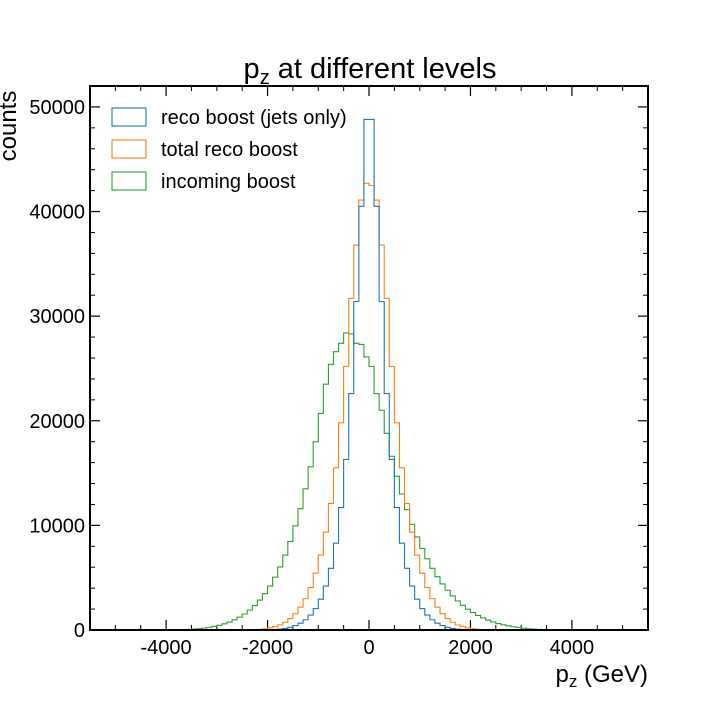 The image size is (720, 720). Describe the element at coordinates (370, 71) in the screenshot. I see `chart-title: pz at different levels` at that location.